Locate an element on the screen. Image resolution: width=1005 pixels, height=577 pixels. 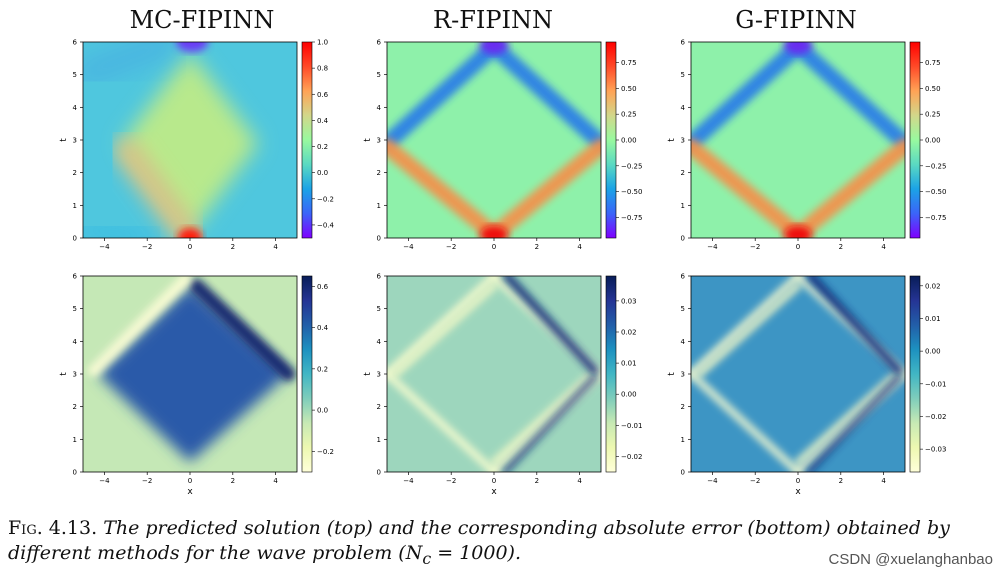
x-tick-label-5-2: 0 is located at coordinates (494, 481).